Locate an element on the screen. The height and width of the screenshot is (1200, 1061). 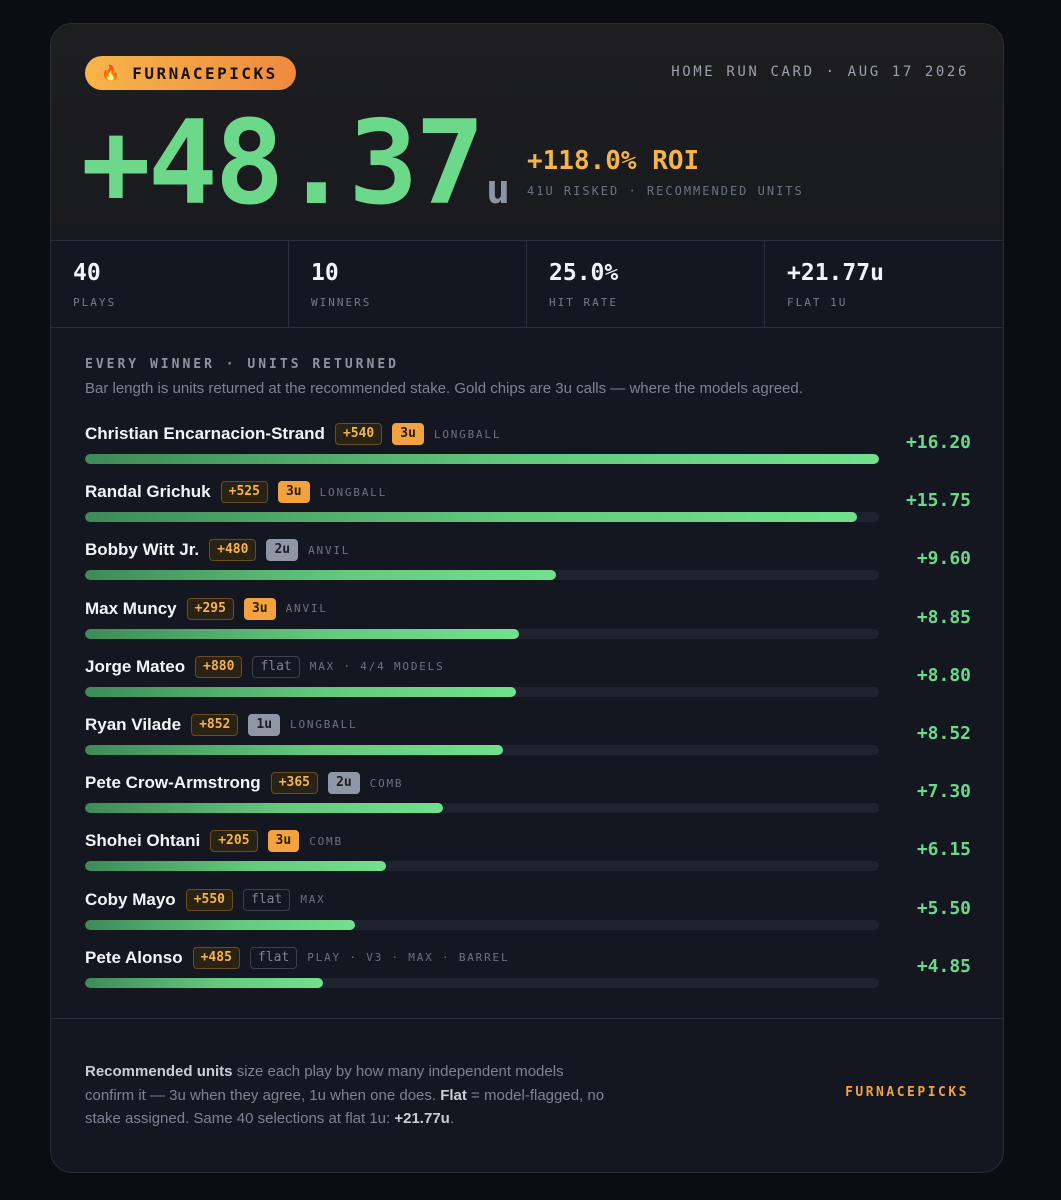
stat-label: HIT RATE is located at coordinates (583, 302).